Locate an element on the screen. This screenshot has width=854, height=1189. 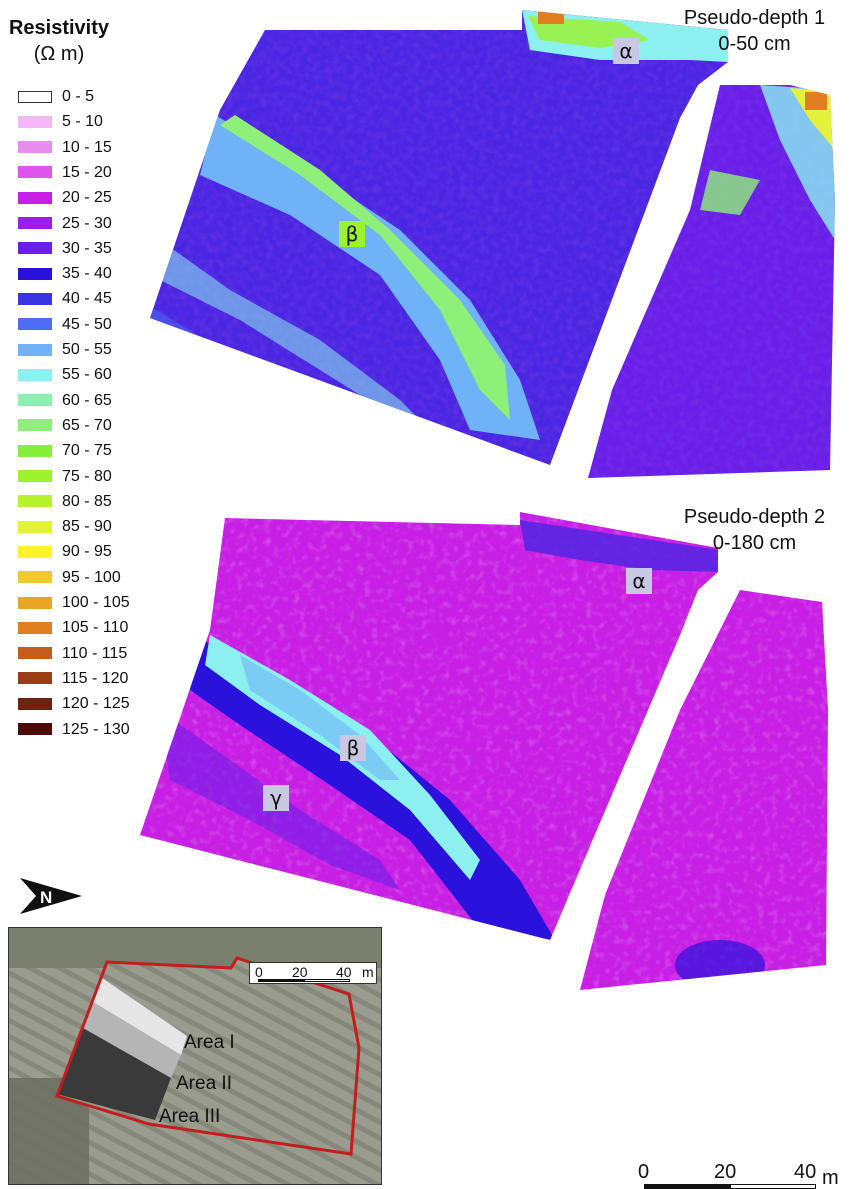
legend-class: 125 - 130 is located at coordinates (74, 729).